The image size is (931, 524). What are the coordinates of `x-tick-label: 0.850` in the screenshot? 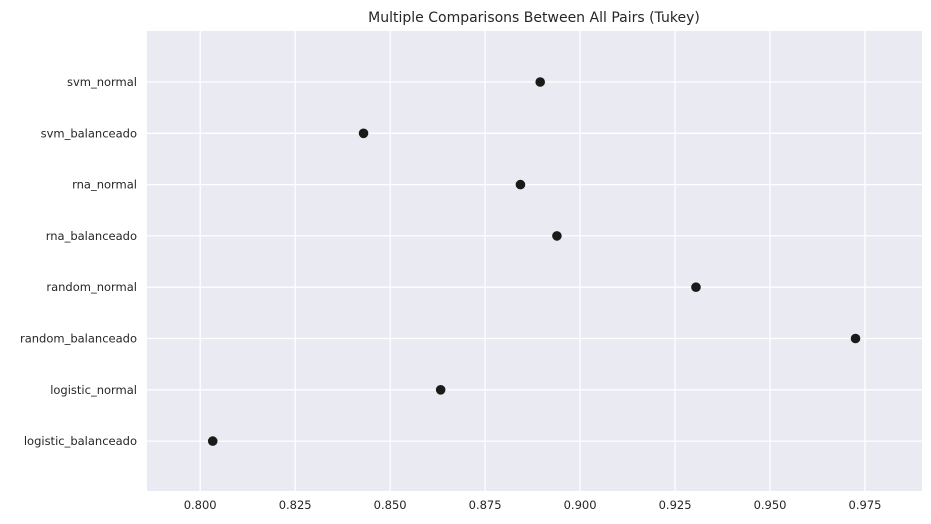 It's located at (390, 505).